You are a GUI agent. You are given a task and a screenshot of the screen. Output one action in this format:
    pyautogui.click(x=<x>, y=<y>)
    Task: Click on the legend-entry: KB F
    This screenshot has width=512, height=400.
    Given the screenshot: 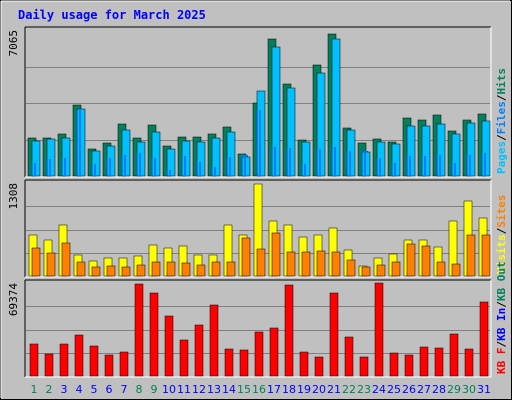 What is the action you would take?
    pyautogui.click(x=501, y=361)
    